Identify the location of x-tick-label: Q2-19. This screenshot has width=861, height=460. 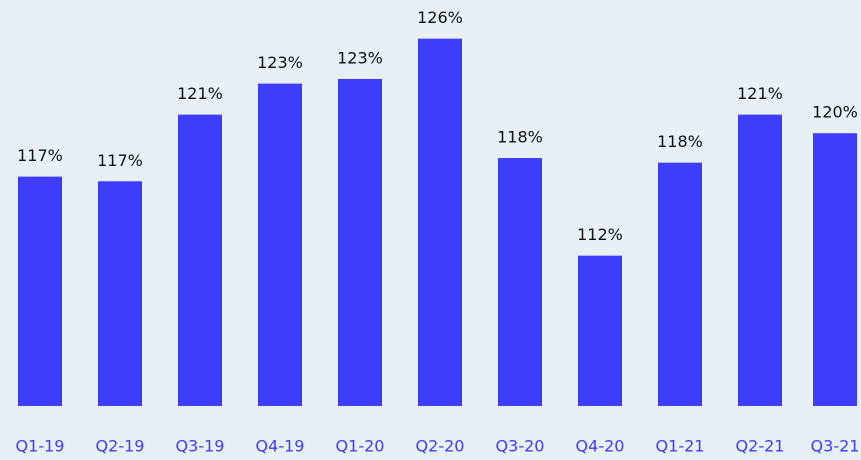
(120, 446).